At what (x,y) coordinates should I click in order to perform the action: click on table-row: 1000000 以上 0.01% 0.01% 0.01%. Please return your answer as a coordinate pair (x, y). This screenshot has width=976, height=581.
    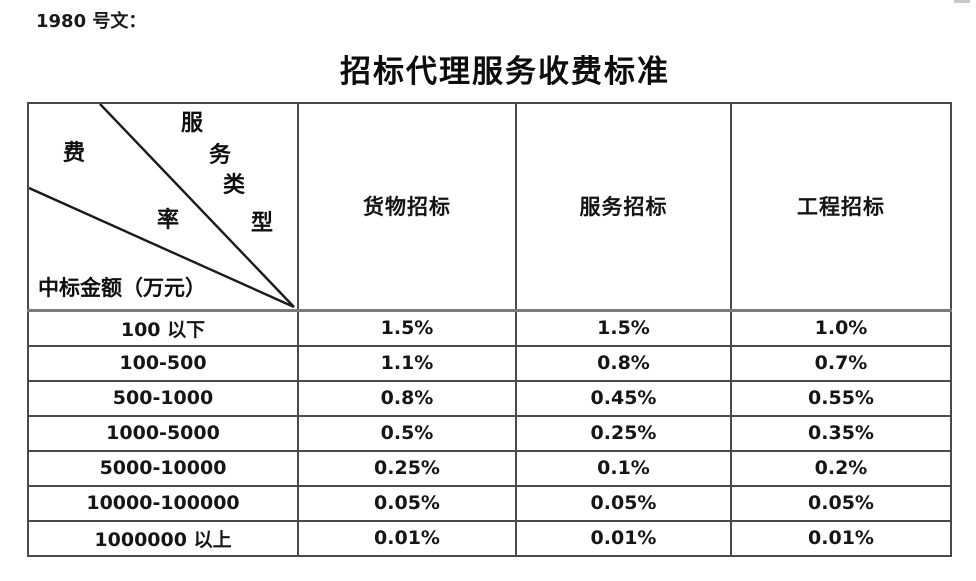
    Looking at the image, I should click on (489, 538).